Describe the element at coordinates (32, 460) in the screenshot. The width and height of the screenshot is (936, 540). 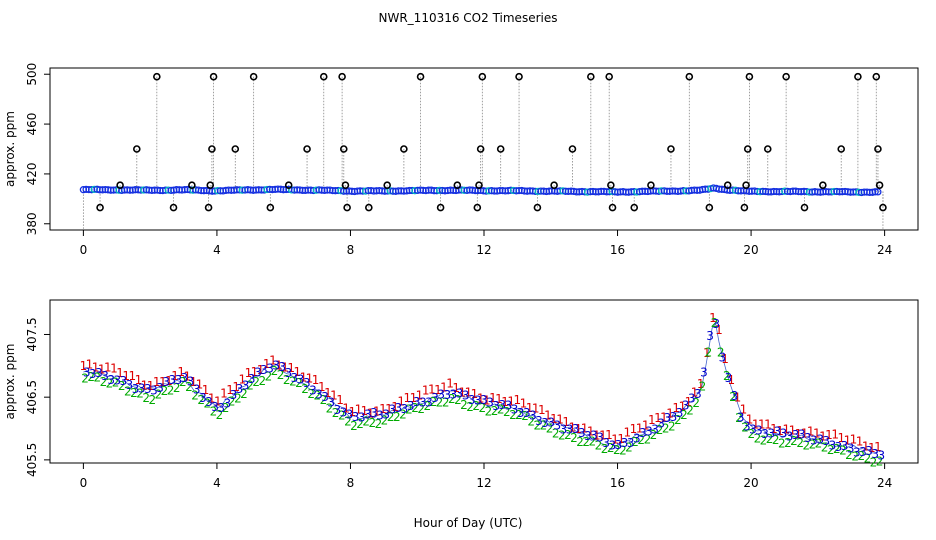
I see `y-tick-label: 405.5` at that location.